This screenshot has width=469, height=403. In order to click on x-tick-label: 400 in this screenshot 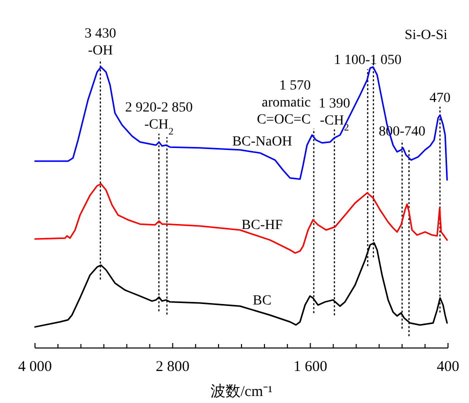, I will do `click(448, 367)`.